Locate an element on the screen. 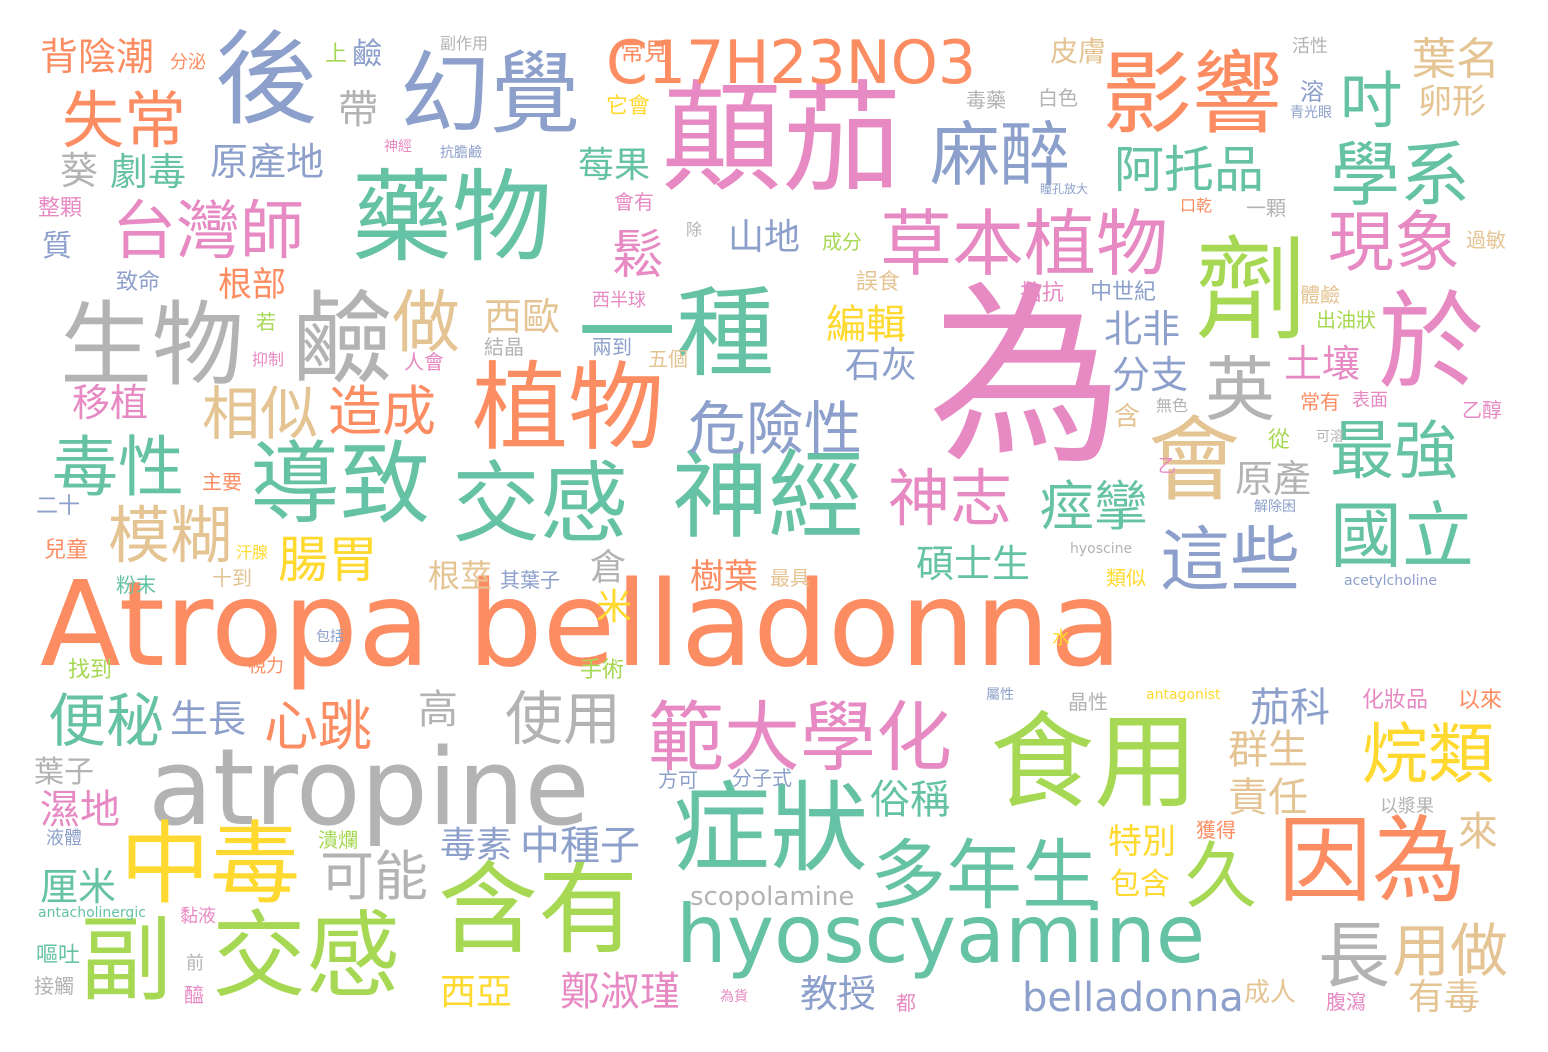 The height and width of the screenshot is (1052, 1548). word-tahui: 它會 is located at coordinates (628, 106).